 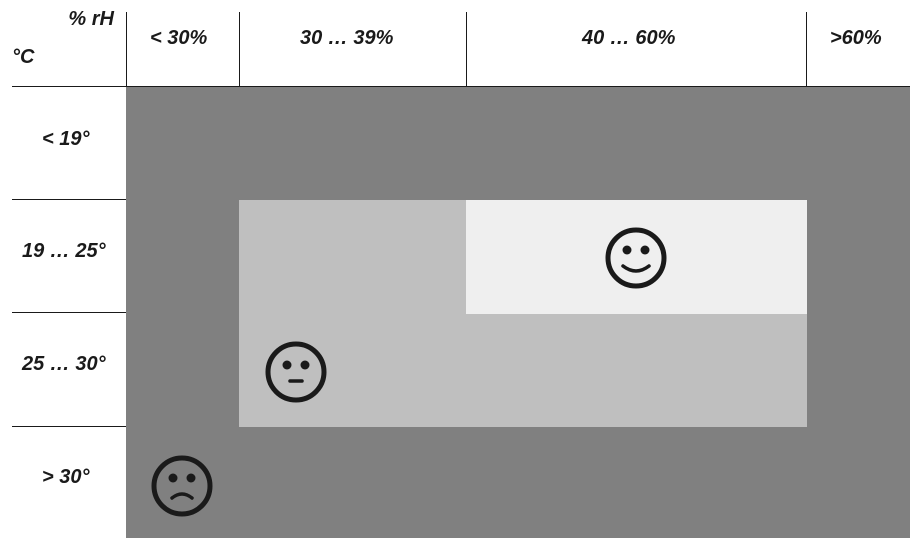 What do you see at coordinates (347, 38) in the screenshot?
I see `humidity-range-2: 30 … 39%` at bounding box center [347, 38].